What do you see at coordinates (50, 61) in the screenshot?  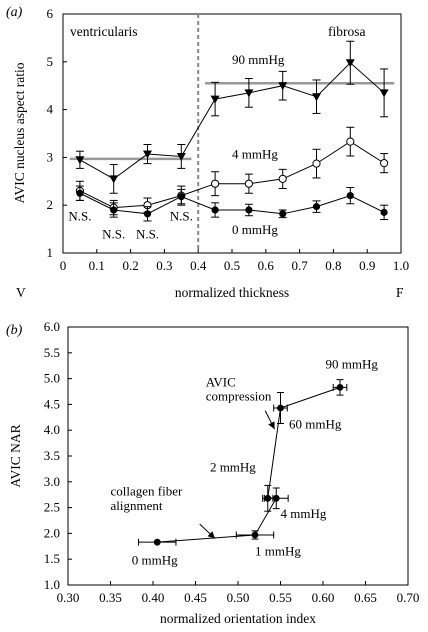 I see `y-tick-label: 5` at bounding box center [50, 61].